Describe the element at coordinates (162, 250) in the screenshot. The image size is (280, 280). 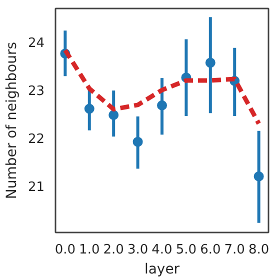
I see `x-tick-label: 4.0` at that location.